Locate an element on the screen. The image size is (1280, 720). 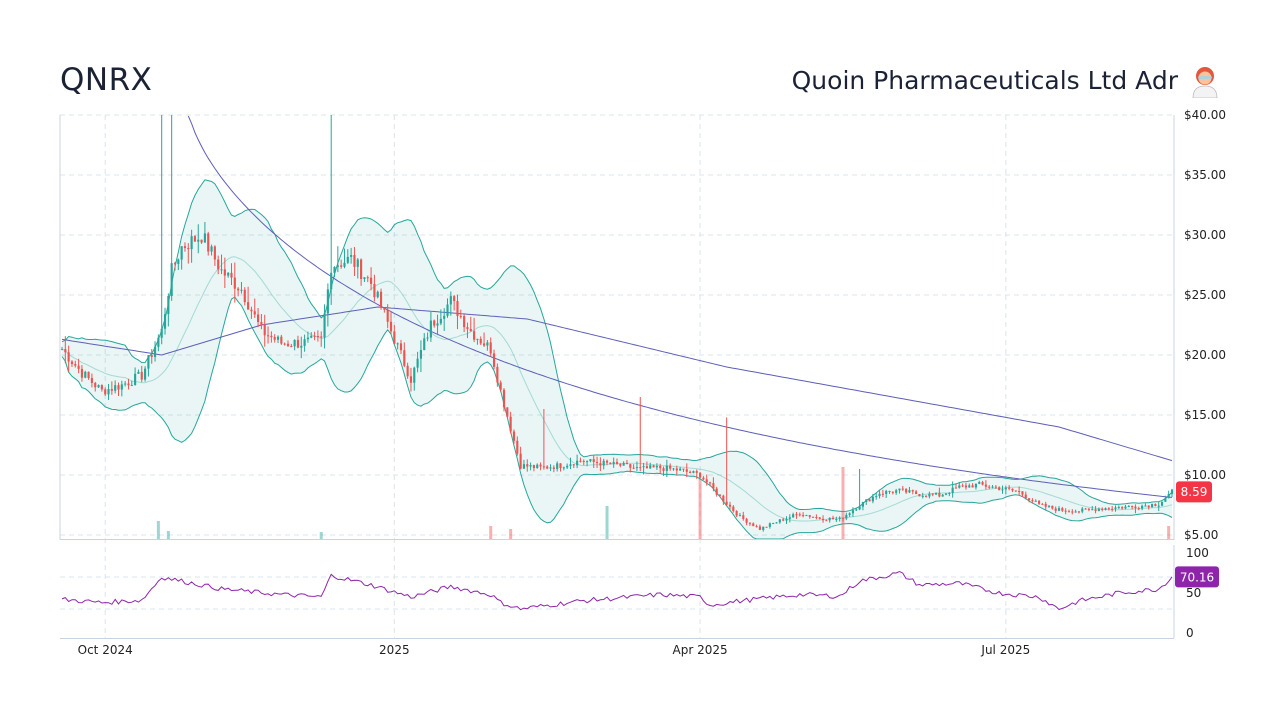
last-price-value: 8.59 is located at coordinates (1194, 492).